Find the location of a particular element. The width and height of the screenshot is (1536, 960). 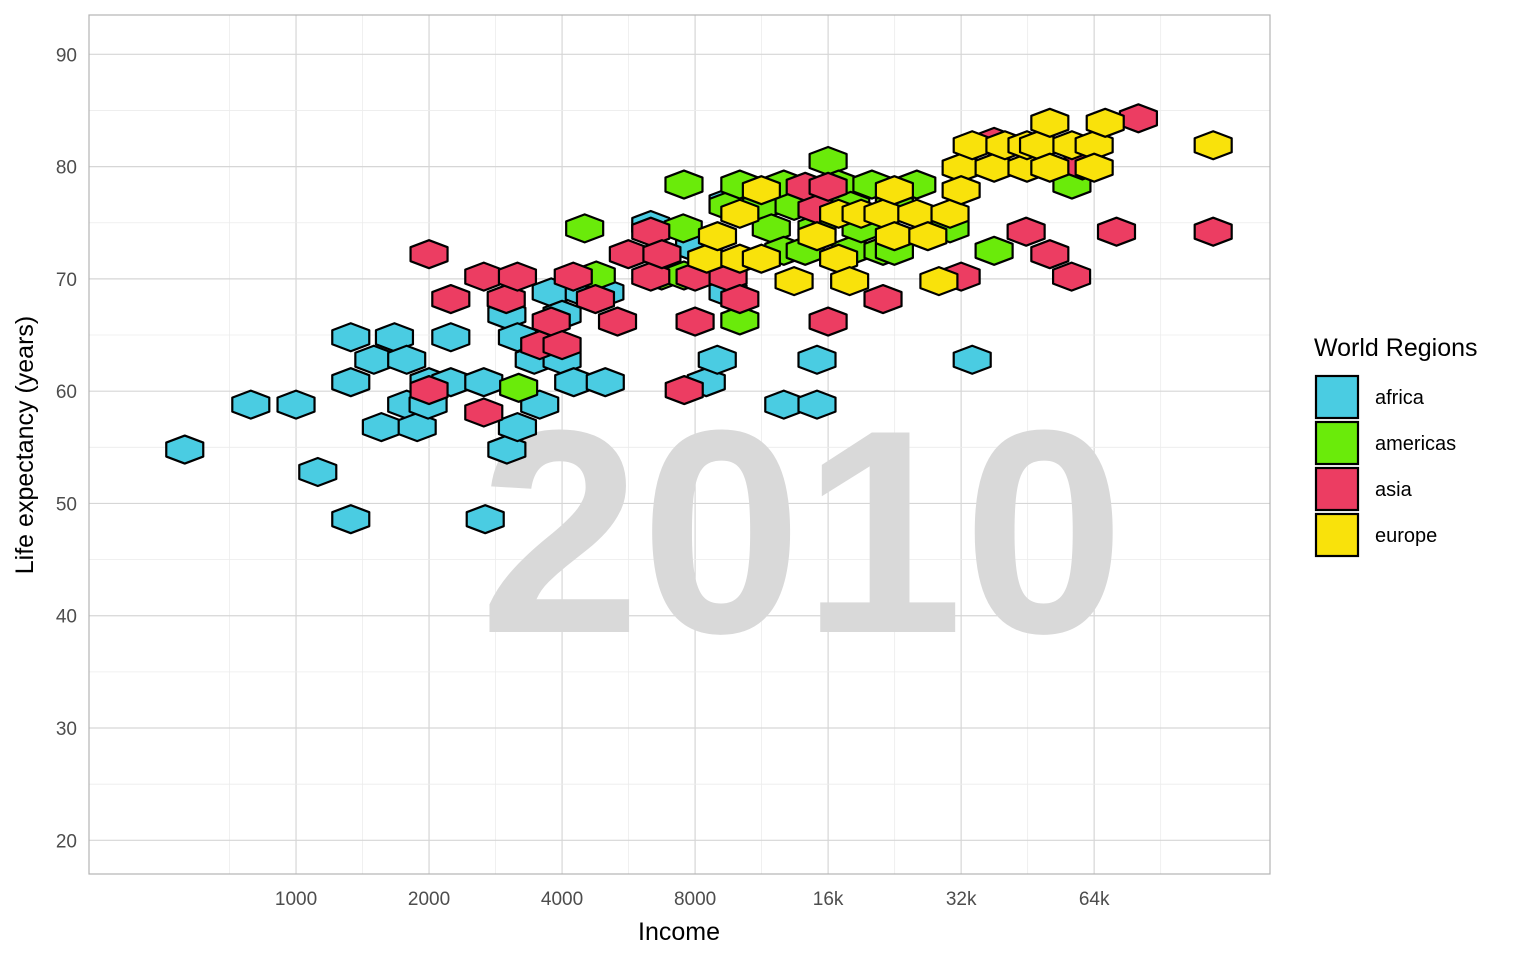

legend-label-asia: asia is located at coordinates (1394, 490).